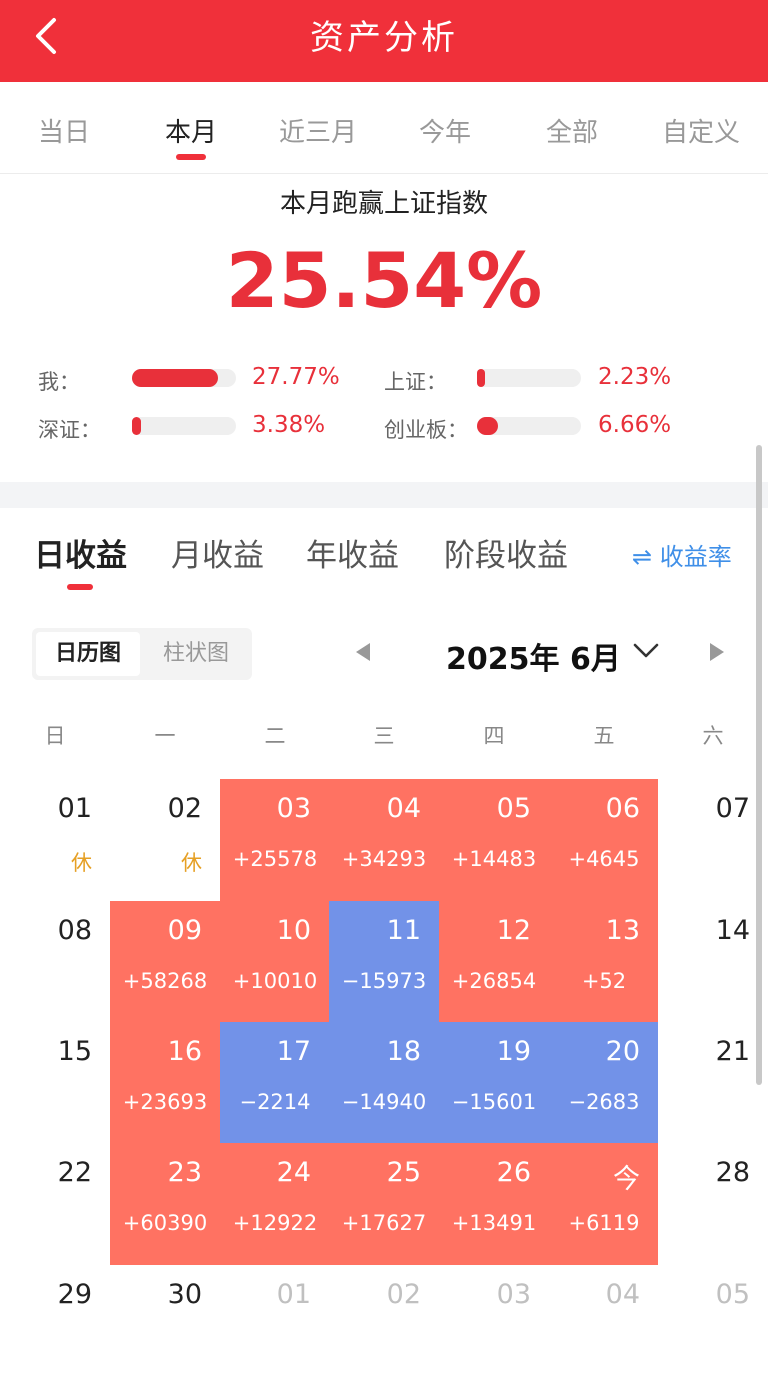 The width and height of the screenshot is (768, 1387). What do you see at coordinates (571, 133) in the screenshot?
I see `tab-all: 全部` at bounding box center [571, 133].